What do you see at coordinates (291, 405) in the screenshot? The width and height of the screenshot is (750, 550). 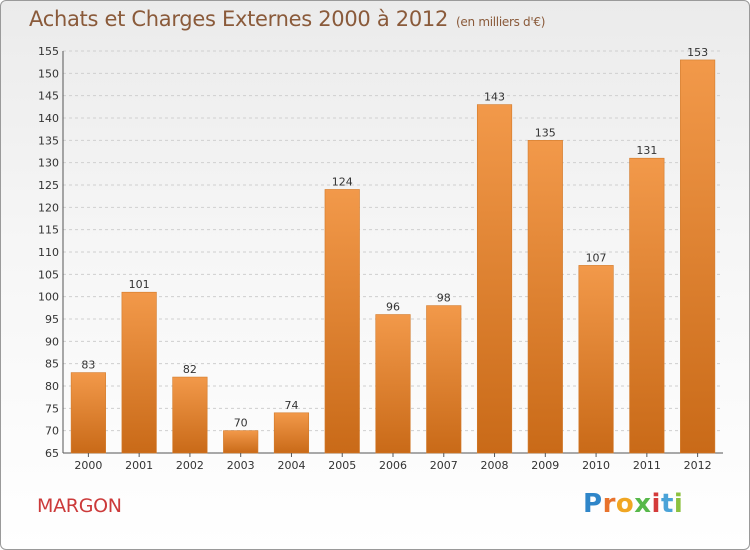 I see `bar-value-label: 74` at bounding box center [291, 405].